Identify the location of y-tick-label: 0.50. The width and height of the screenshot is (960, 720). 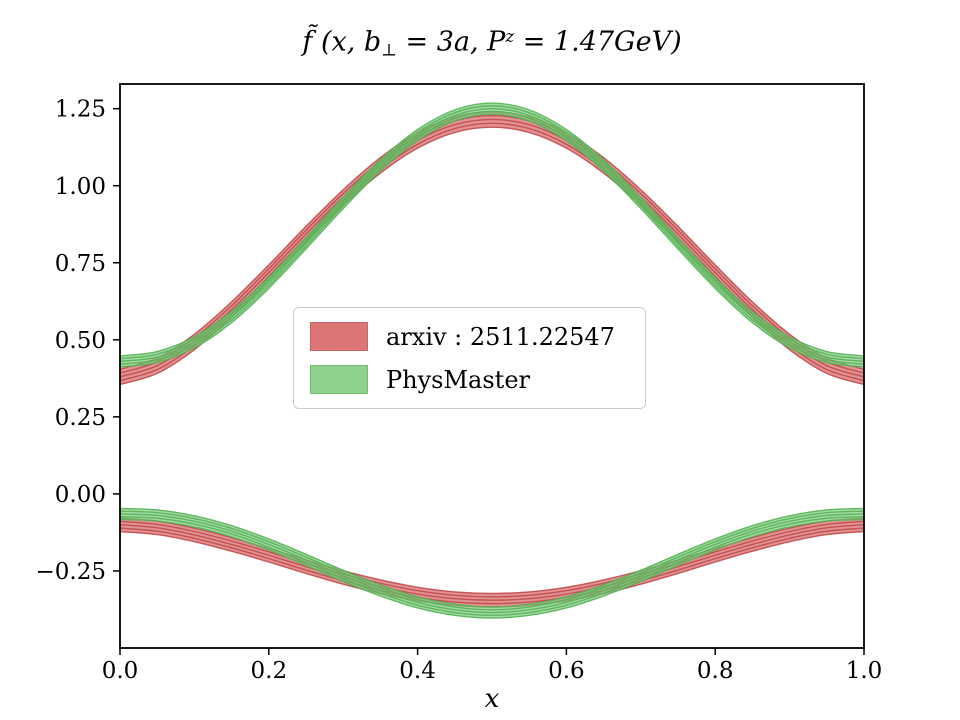
(80, 341).